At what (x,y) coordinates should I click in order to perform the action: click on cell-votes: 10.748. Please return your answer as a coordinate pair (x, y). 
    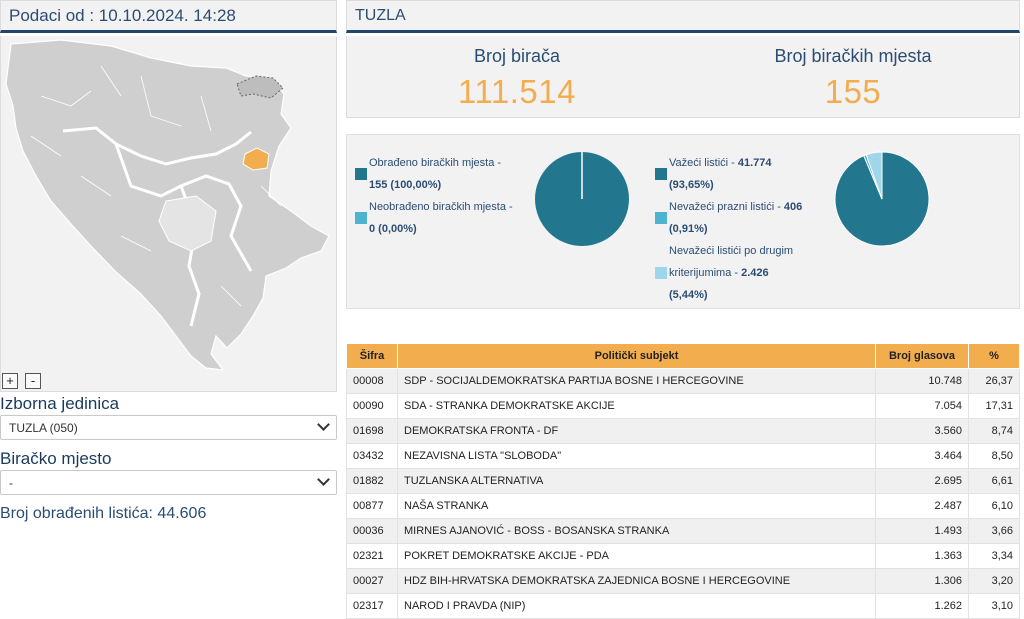
    Looking at the image, I should click on (922, 381).